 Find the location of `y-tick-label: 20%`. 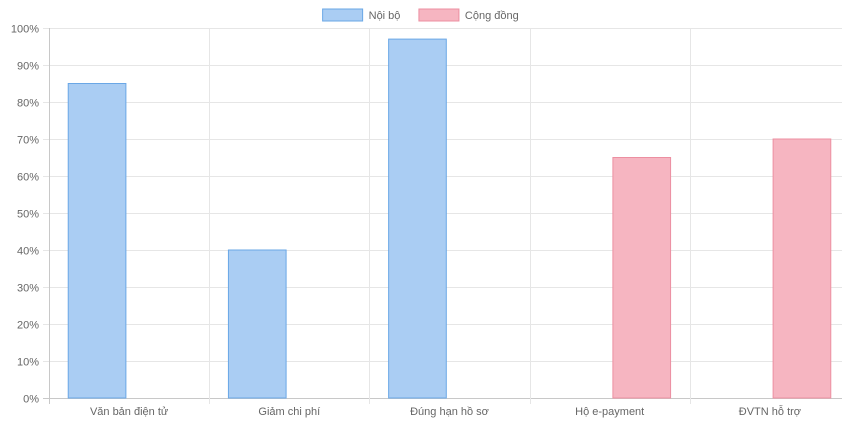

y-tick-label: 20% is located at coordinates (28, 326).